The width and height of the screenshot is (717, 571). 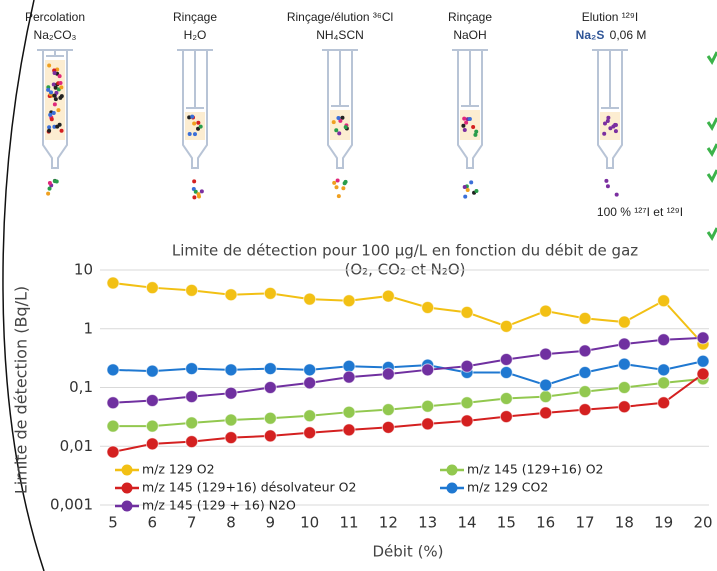 What do you see at coordinates (663, 523) in the screenshot?
I see `x-tick-label: 19` at bounding box center [663, 523].